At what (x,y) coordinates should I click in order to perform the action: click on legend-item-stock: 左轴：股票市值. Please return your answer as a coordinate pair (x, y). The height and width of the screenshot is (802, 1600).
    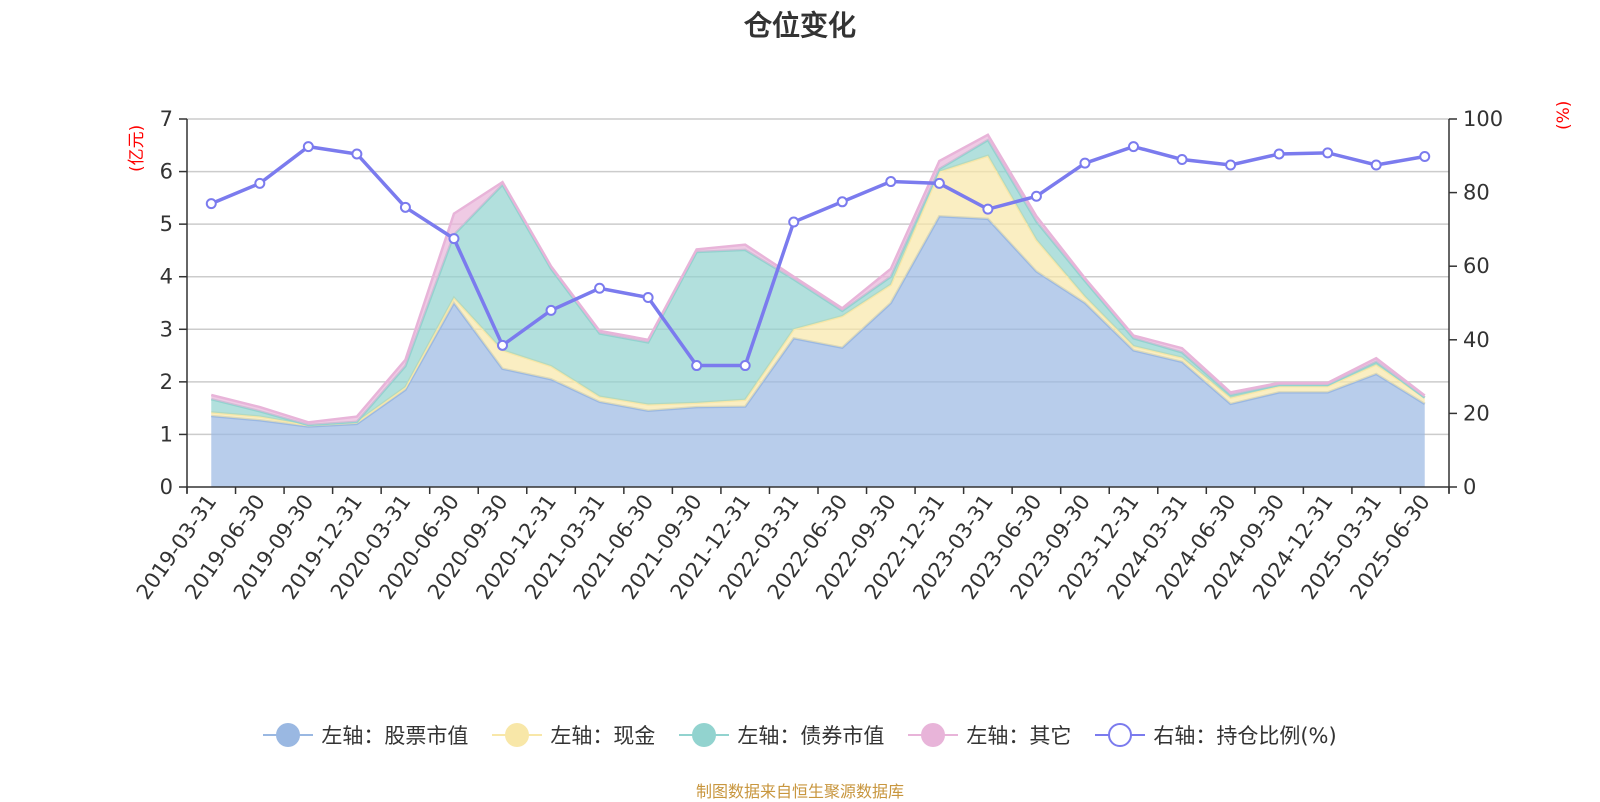
    Looking at the image, I should click on (365, 735).